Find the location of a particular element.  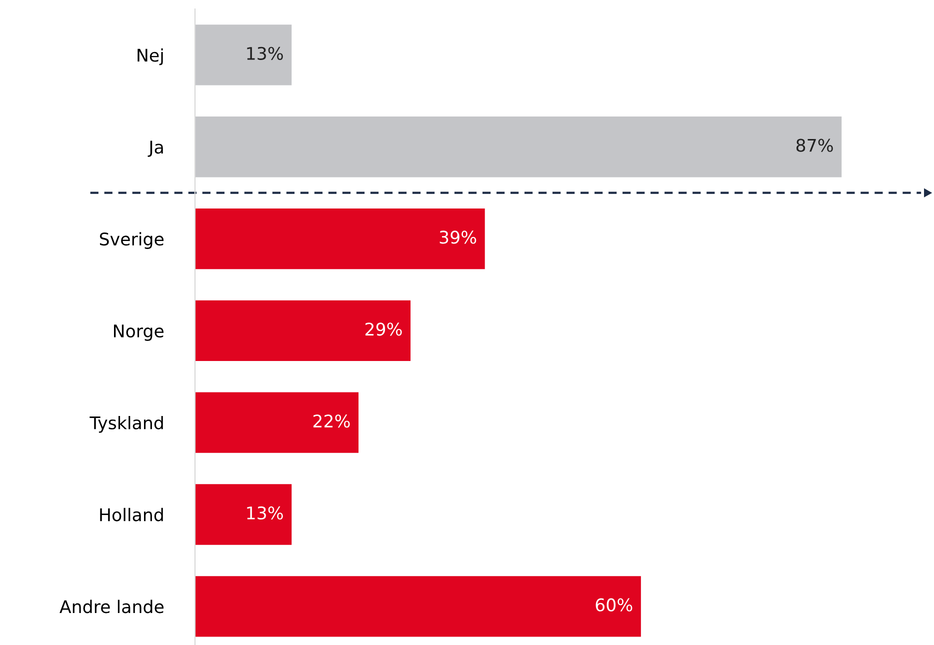

y-tick-label: Nej is located at coordinates (150, 57).